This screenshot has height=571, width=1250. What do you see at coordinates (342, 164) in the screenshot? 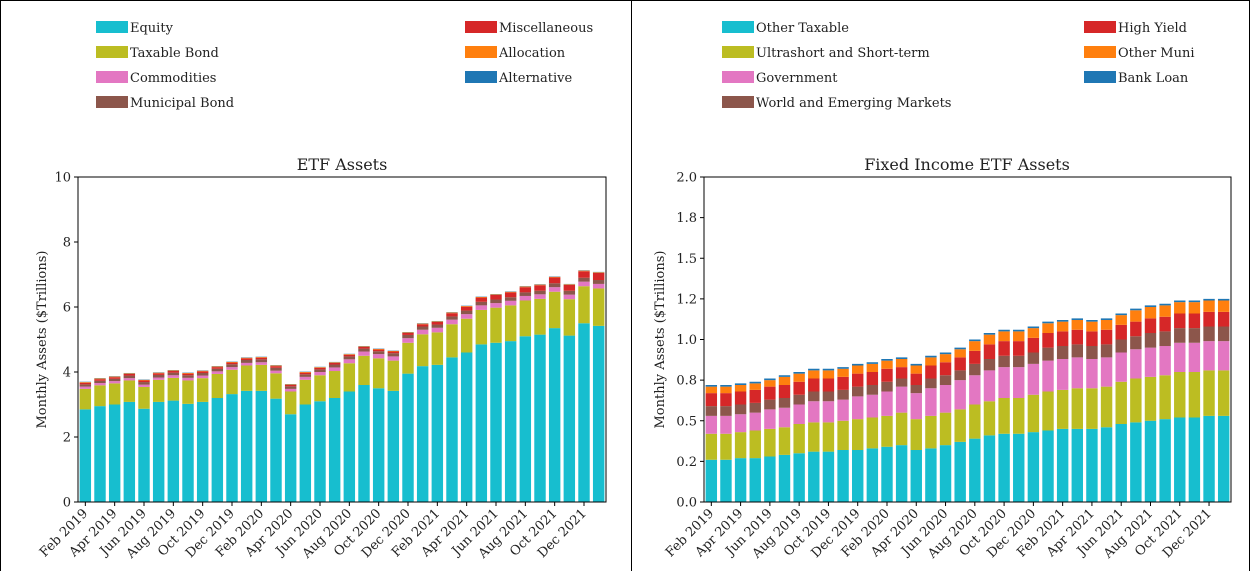
I see `chart-title: ETF Assets` at bounding box center [342, 164].